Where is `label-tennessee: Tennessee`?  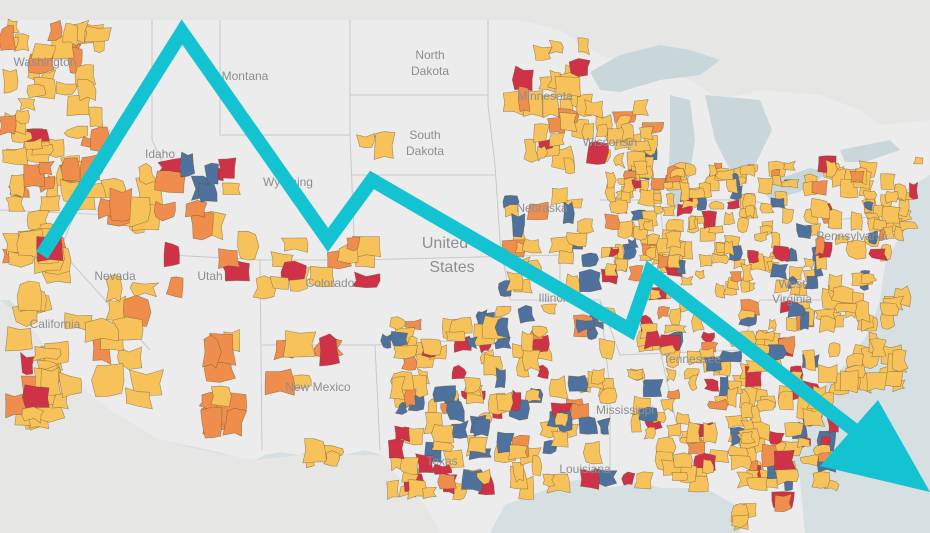 label-tennessee: Tennessee is located at coordinates (692, 359).